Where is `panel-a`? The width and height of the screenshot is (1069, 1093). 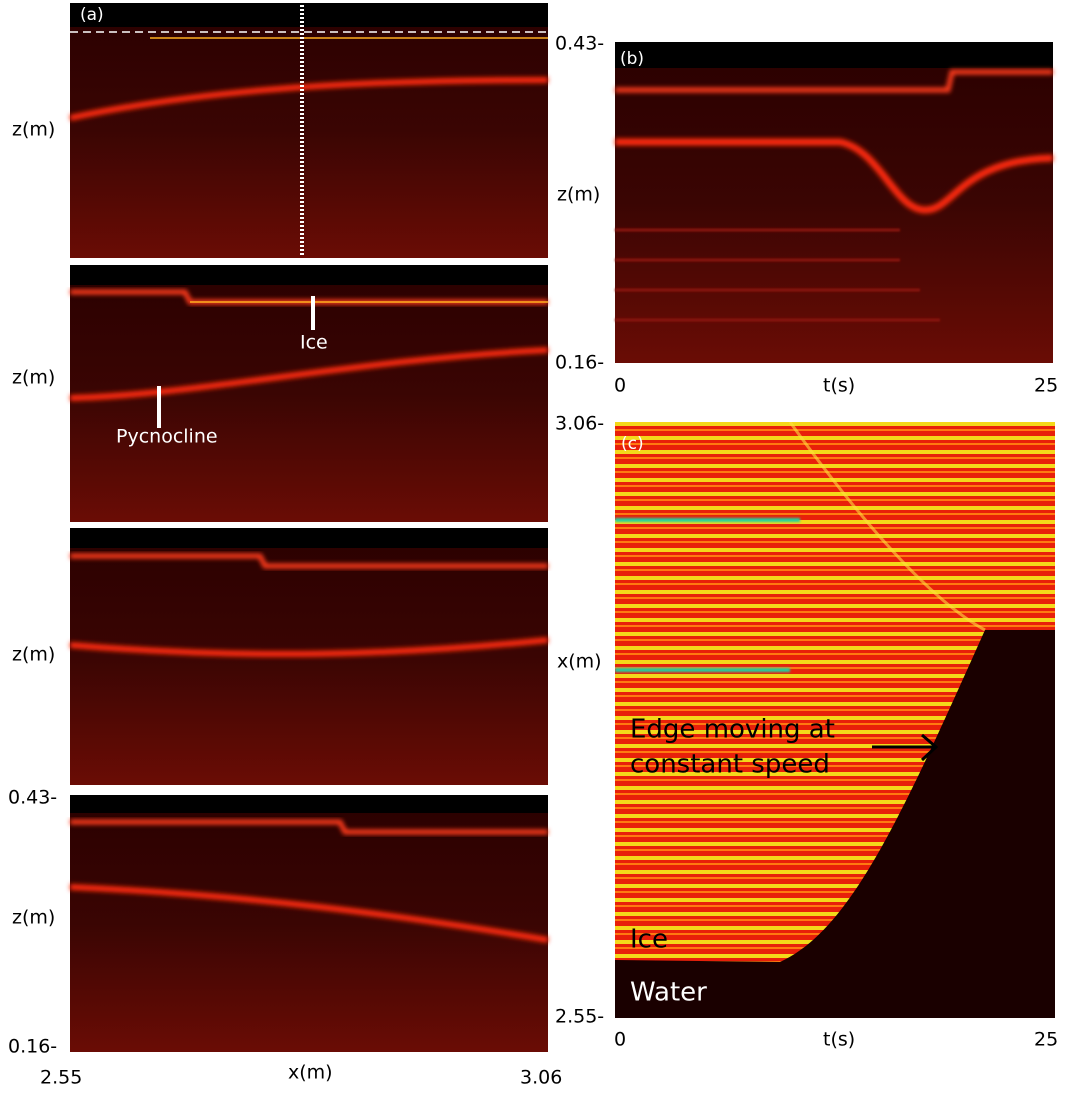 panel-a is located at coordinates (309, 130).